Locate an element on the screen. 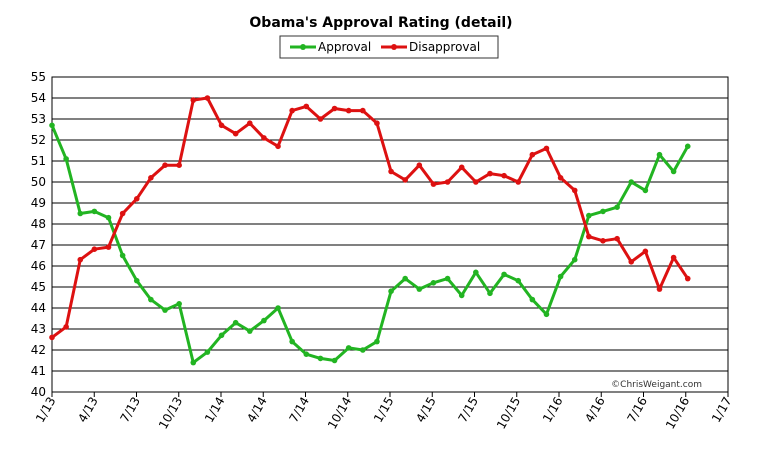  y-tick-label: 40 is located at coordinates (38, 392).